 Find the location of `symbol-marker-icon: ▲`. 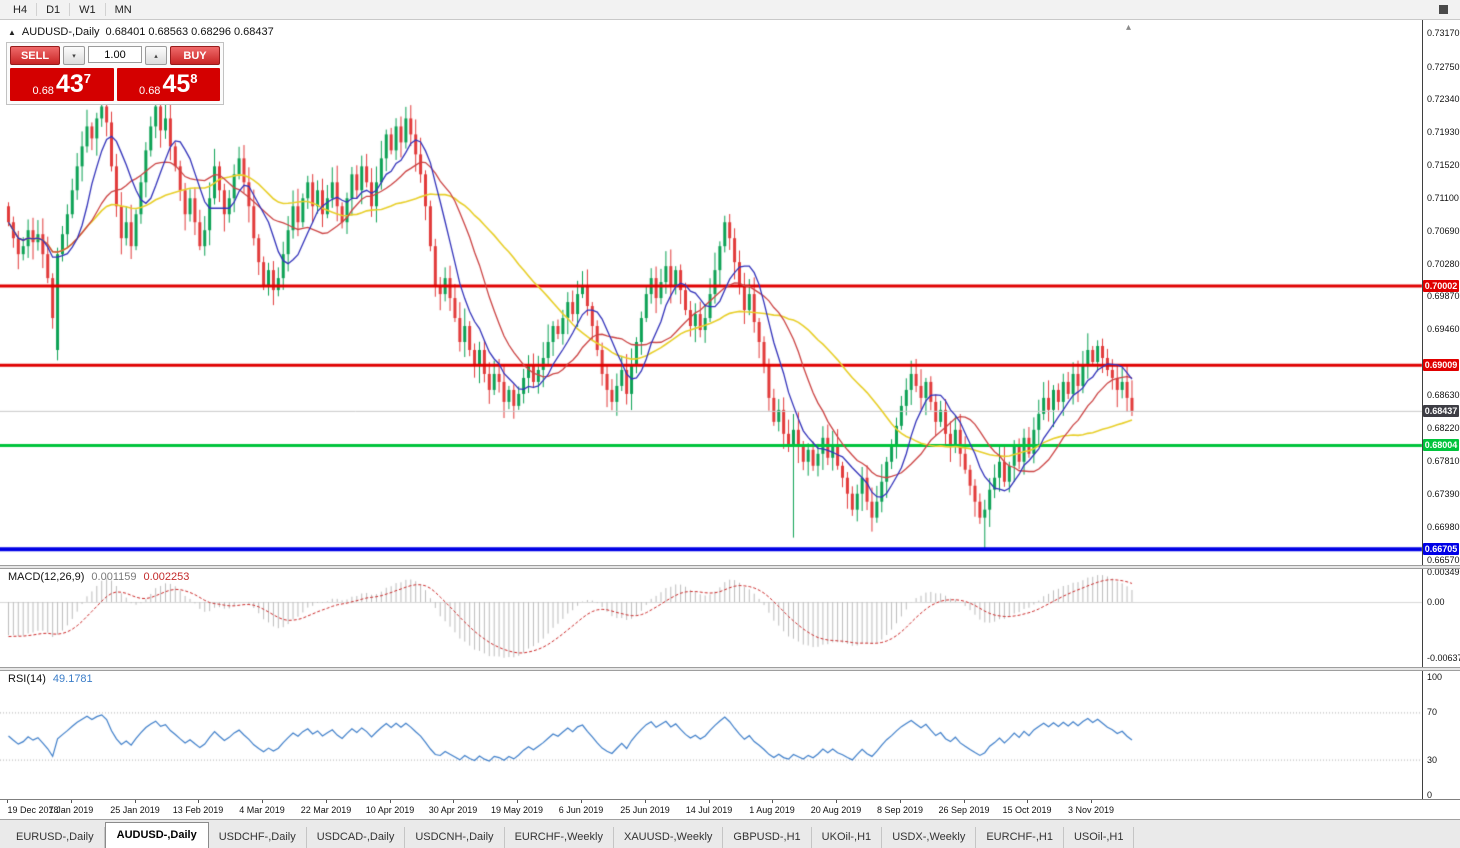

symbol-marker-icon: ▲ is located at coordinates (12, 32).